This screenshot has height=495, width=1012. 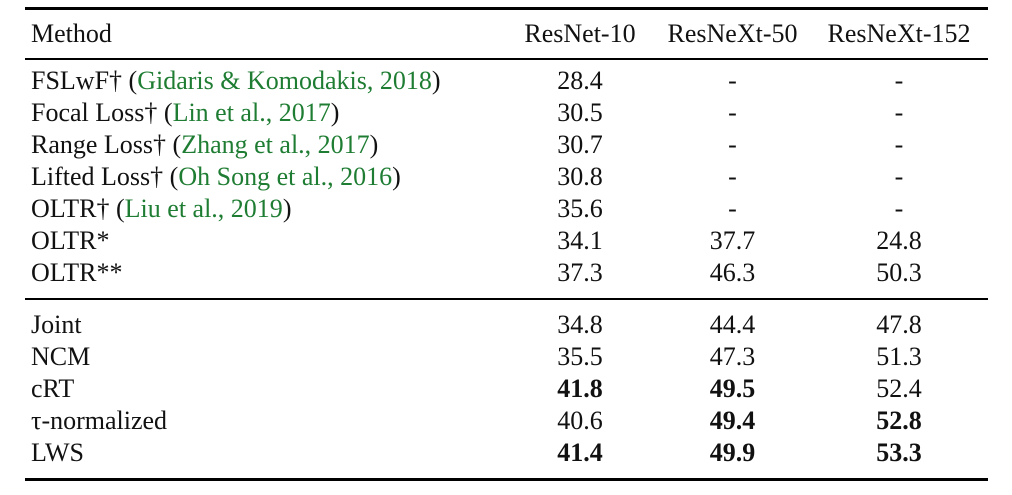 I want to click on metric-value: 41.8, so click(x=580, y=388).